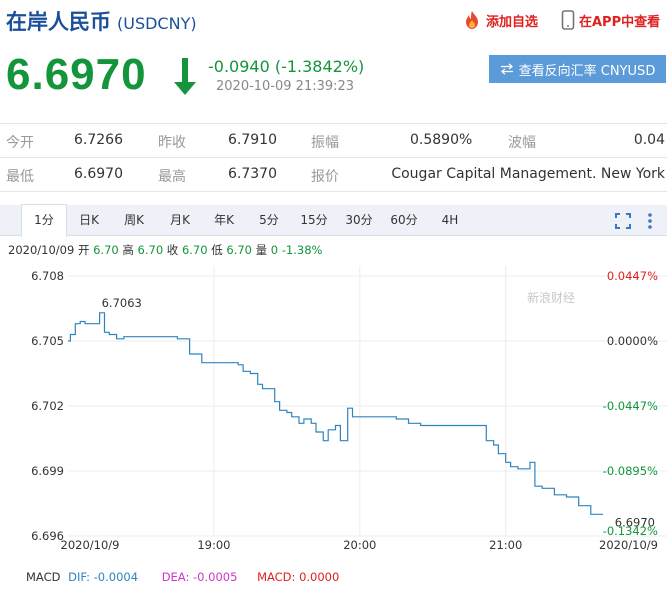 The width and height of the screenshot is (667, 601). Describe the element at coordinates (505, 545) in the screenshot. I see `x-tick-label: 21:00` at that location.